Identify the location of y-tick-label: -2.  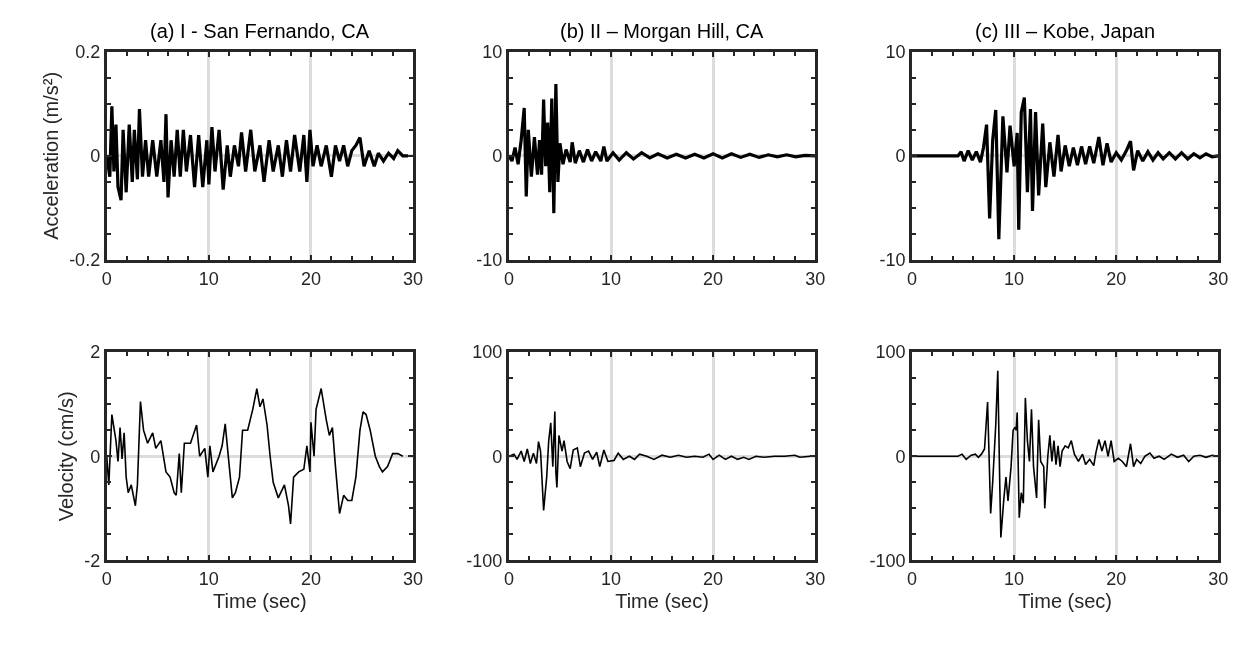
(92, 560).